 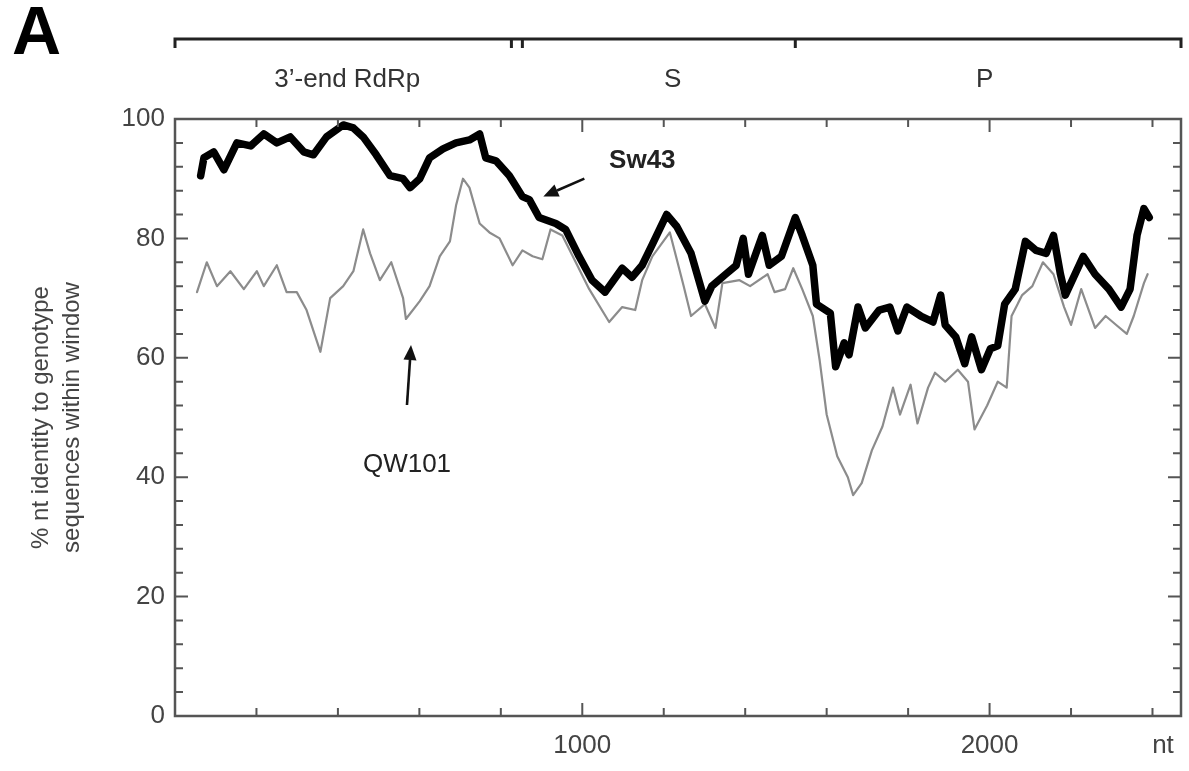 I want to click on text: S, so click(x=673, y=78).